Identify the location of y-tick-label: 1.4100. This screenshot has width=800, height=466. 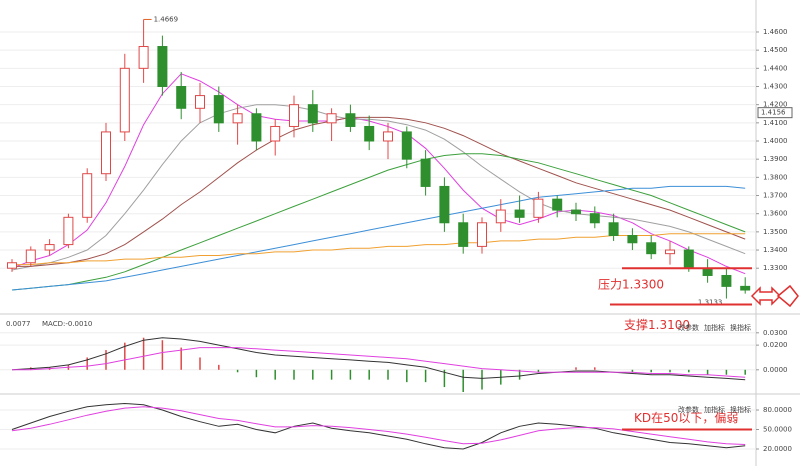
(775, 123).